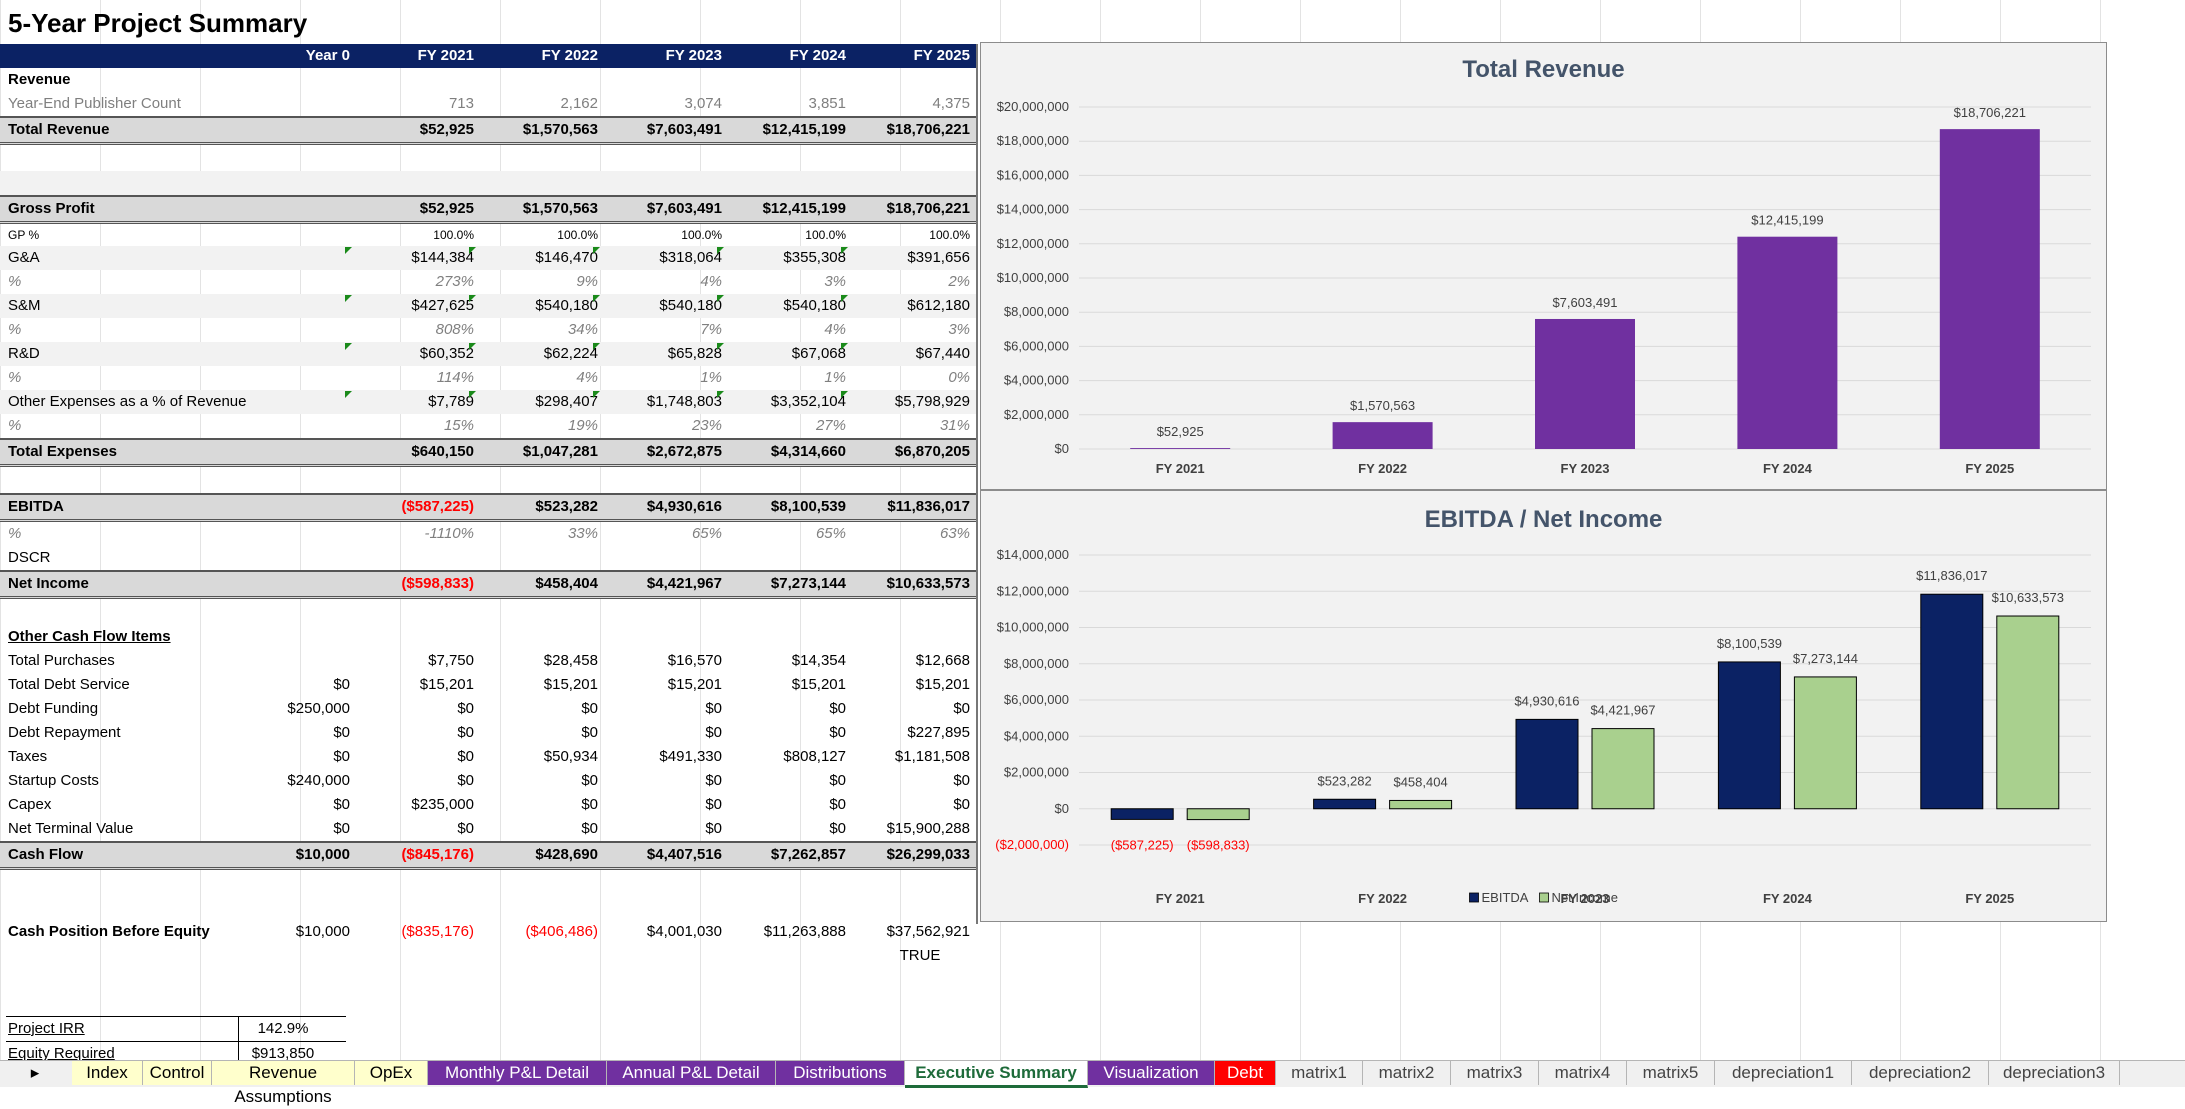 Image resolution: width=2185 pixels, height=1109 pixels. What do you see at coordinates (684, 208) in the screenshot?
I see `table-cell: $7,603,491` at bounding box center [684, 208].